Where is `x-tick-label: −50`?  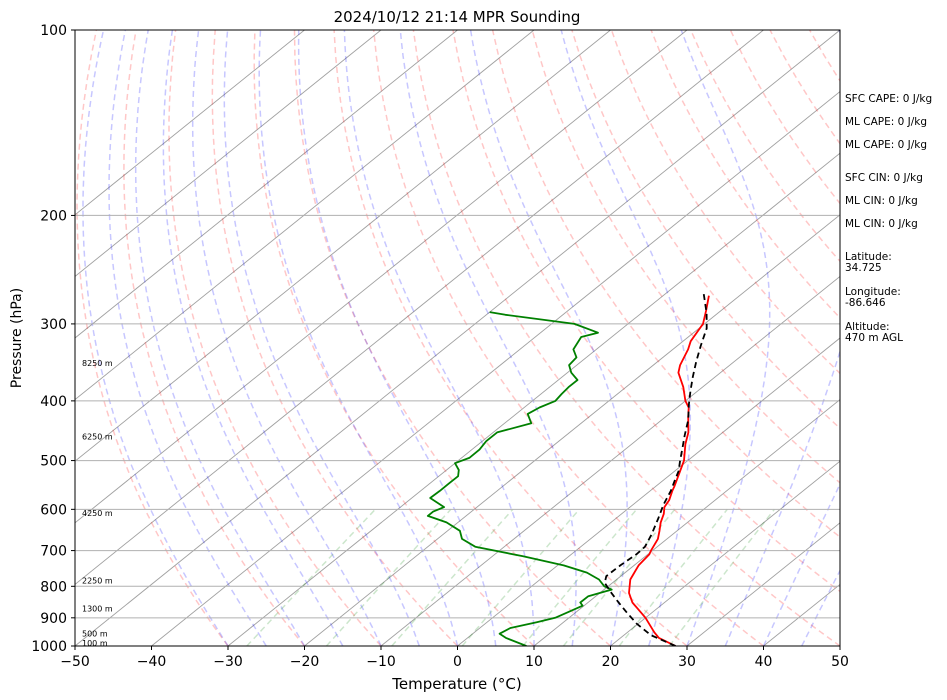
x-tick-label: −50 is located at coordinates (75, 662).